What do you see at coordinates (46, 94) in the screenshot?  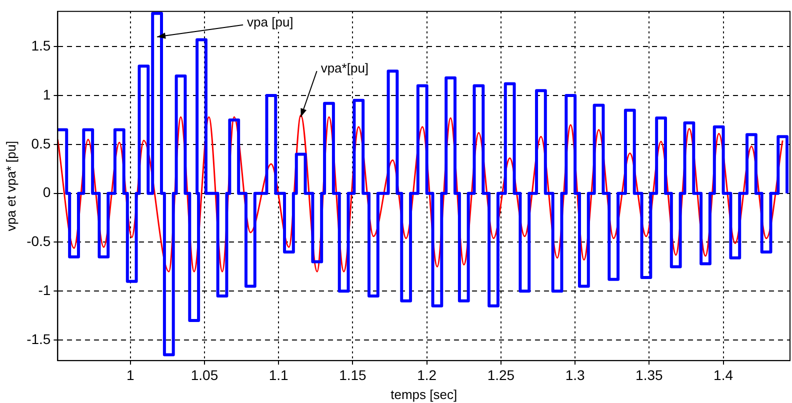 I see `y-tick-label: 1` at bounding box center [46, 94].